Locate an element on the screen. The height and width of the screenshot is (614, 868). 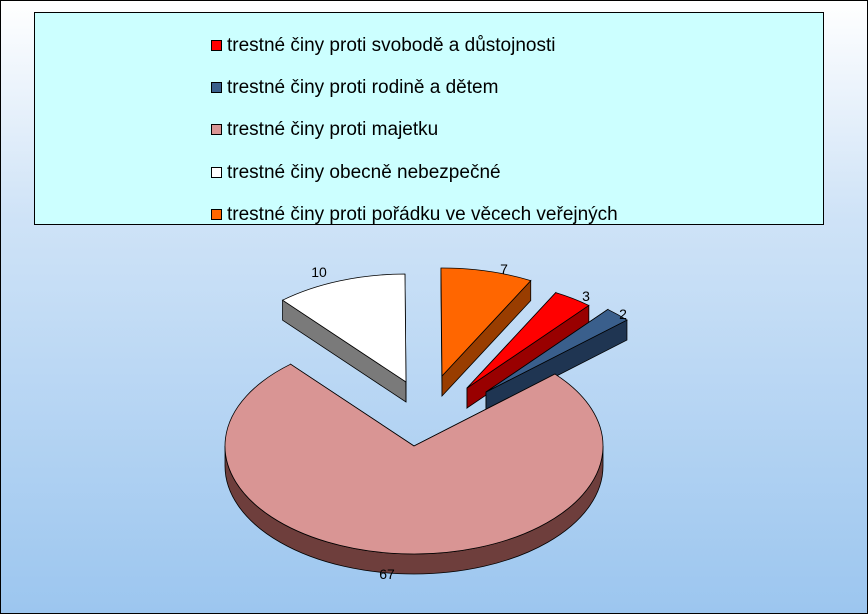
legend-swatch-svoboda is located at coordinates (216, 45).